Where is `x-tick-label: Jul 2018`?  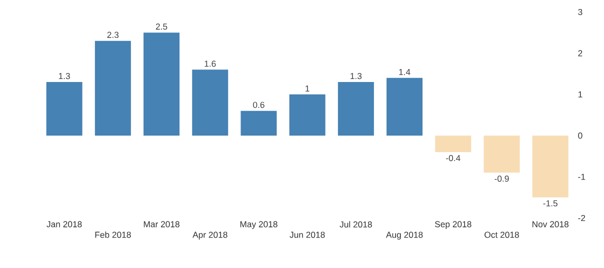 x-tick-label: Jul 2018 is located at coordinates (356, 224).